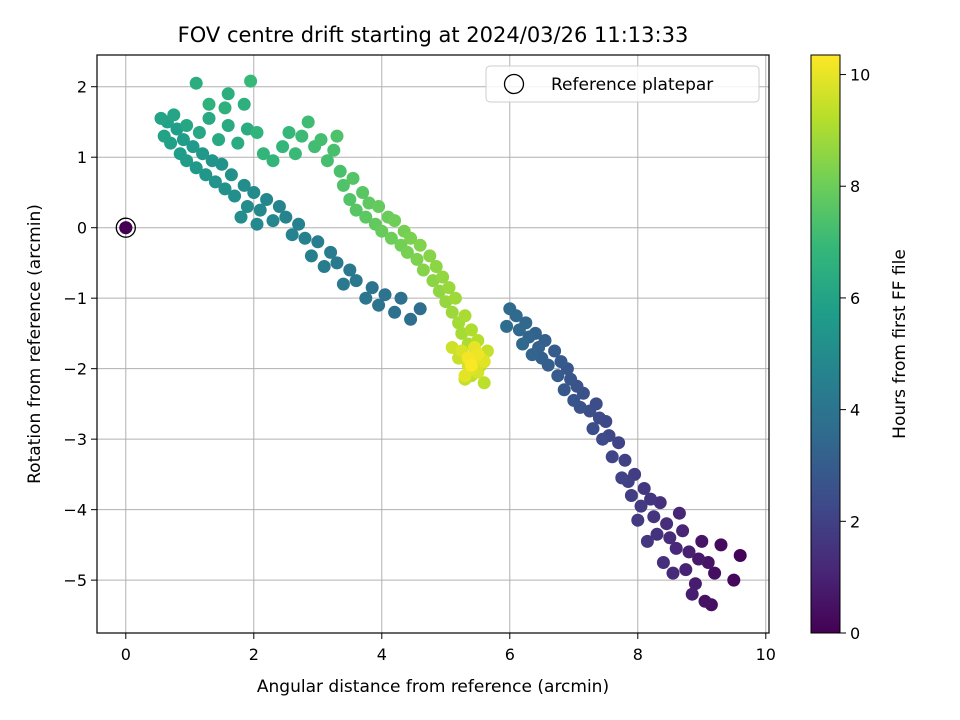 The width and height of the screenshot is (960, 720). I want to click on colorbar, so click(825, 344).